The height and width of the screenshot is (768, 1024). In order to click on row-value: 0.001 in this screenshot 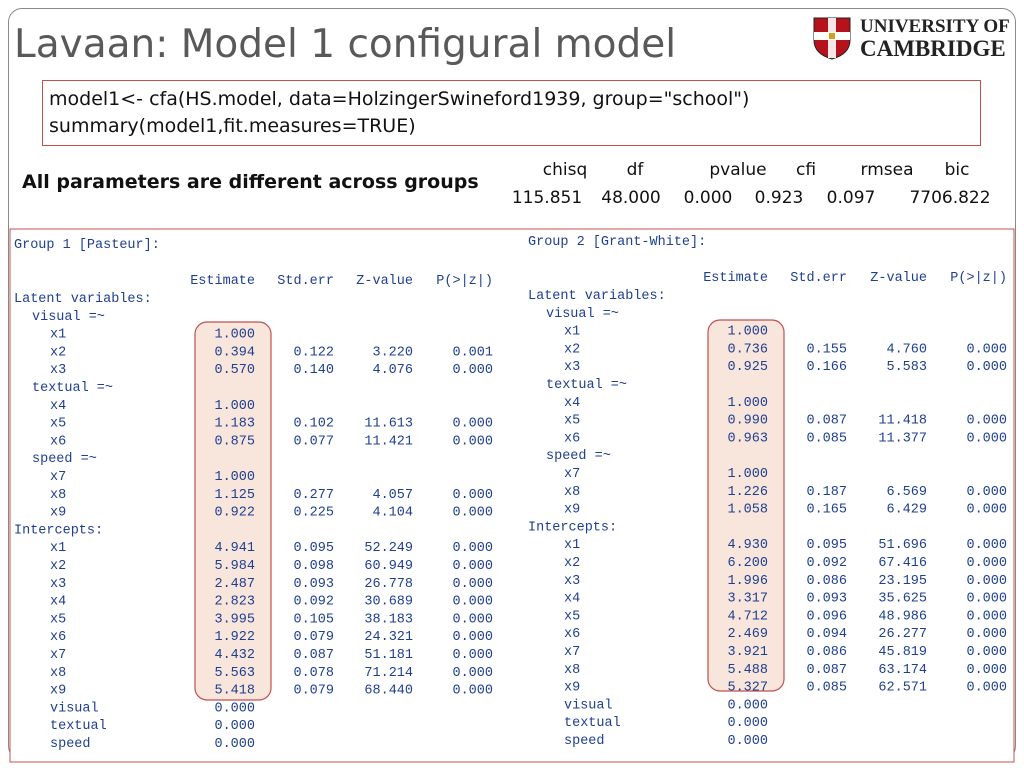, I will do `click(472, 352)`.